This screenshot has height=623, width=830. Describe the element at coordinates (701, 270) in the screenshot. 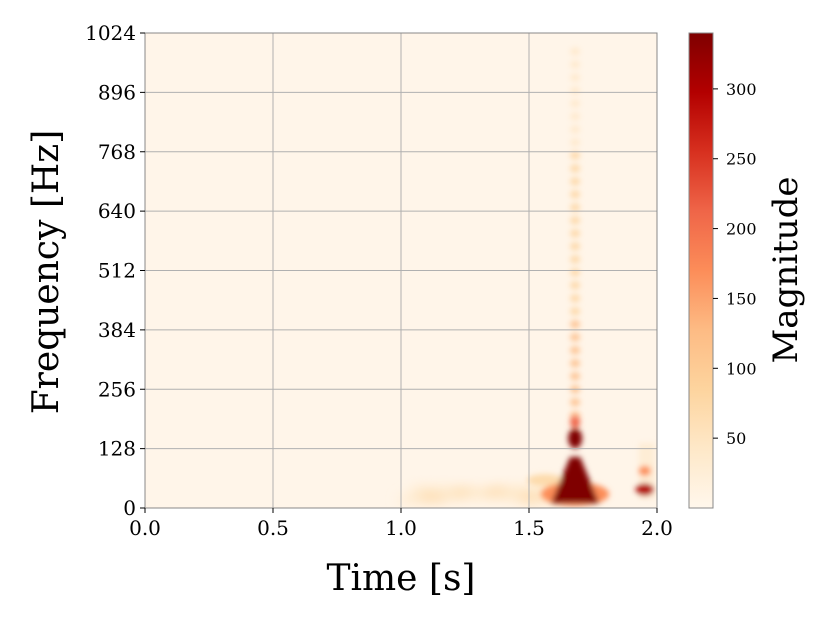

I see `colorbar` at that location.